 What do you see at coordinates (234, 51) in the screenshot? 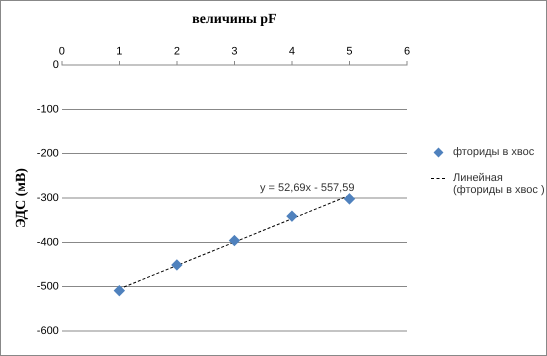
I see `x-tick-label: 3` at bounding box center [234, 51].